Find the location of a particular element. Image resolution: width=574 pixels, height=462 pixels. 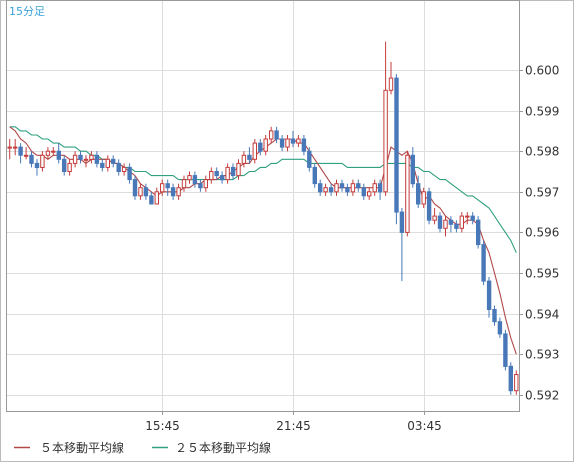

x-tick-label: 03:45 is located at coordinates (424, 426).